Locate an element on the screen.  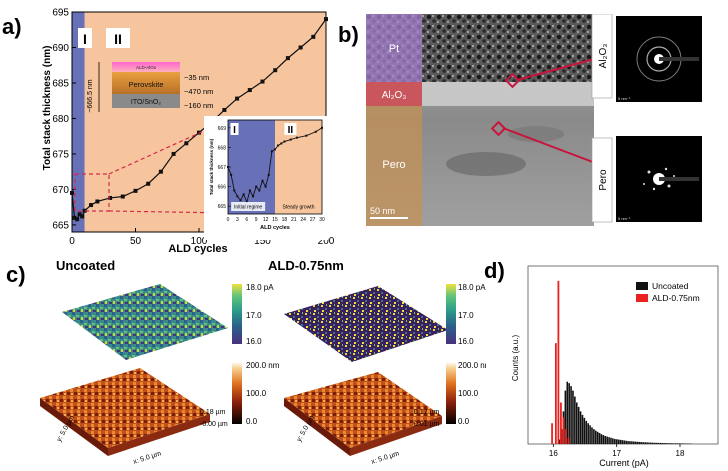
ald-current-map is located at coordinates (366, 324).